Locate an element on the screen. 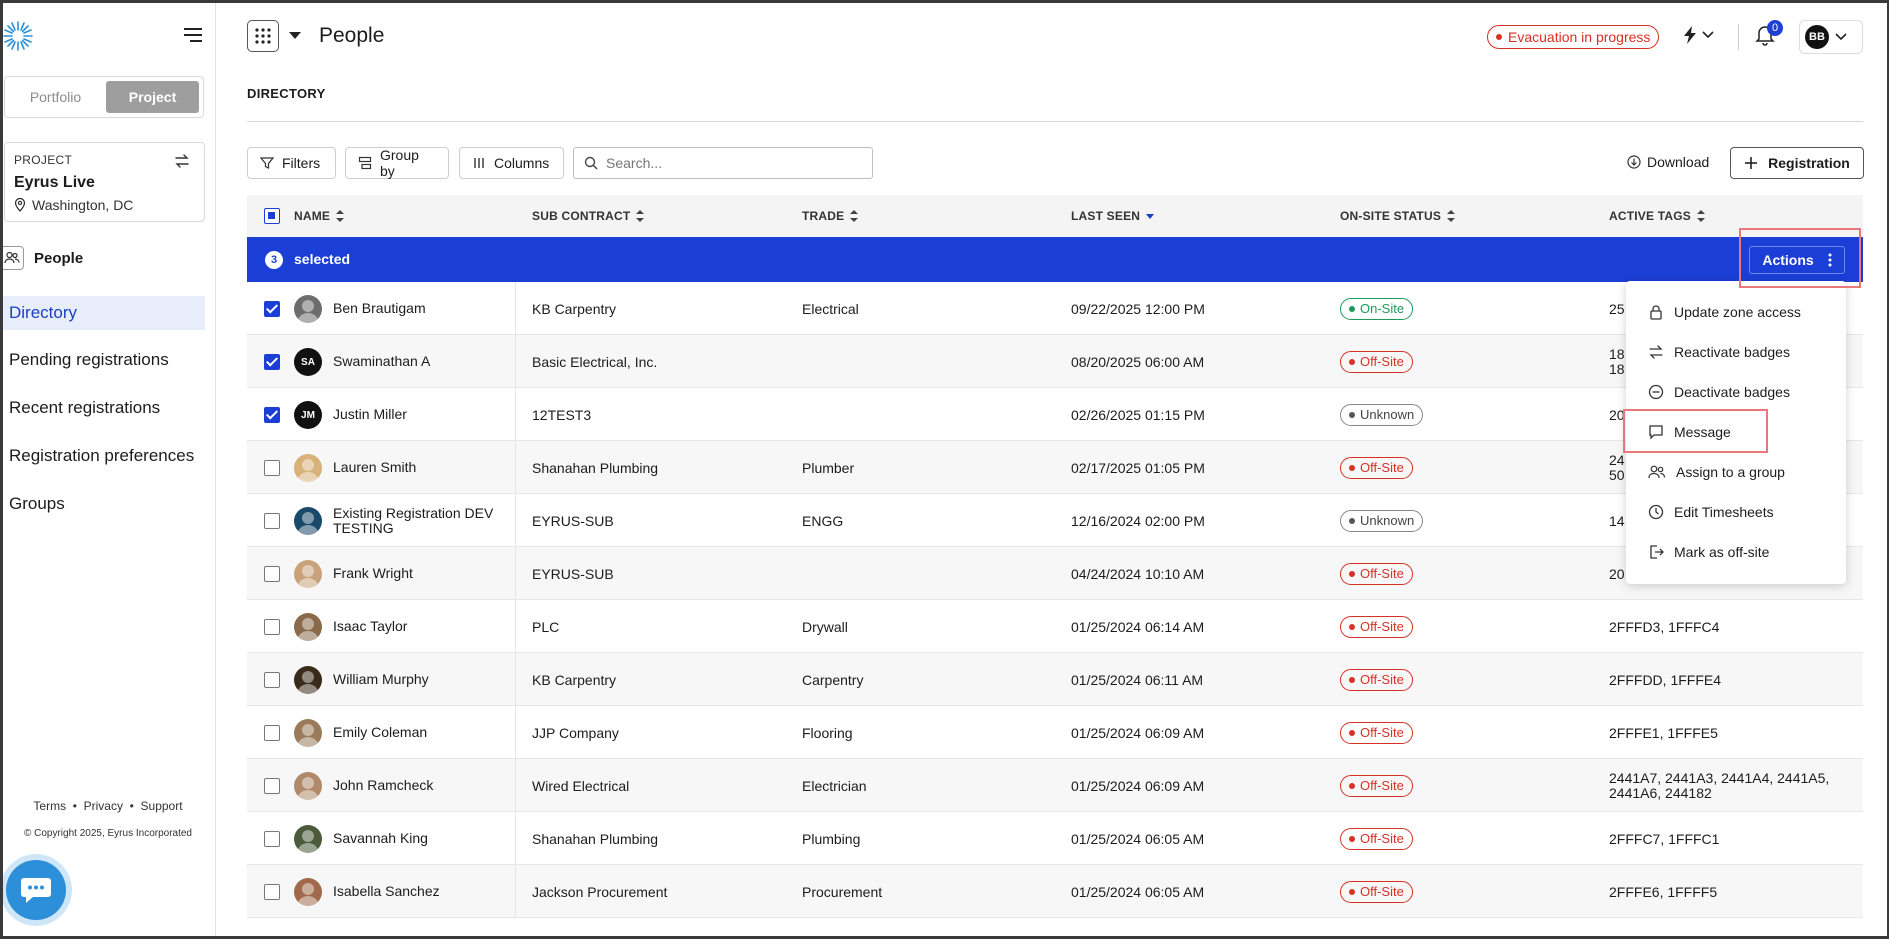 This screenshot has width=1889, height=939. actions-button-highlight is located at coordinates (1800, 258).